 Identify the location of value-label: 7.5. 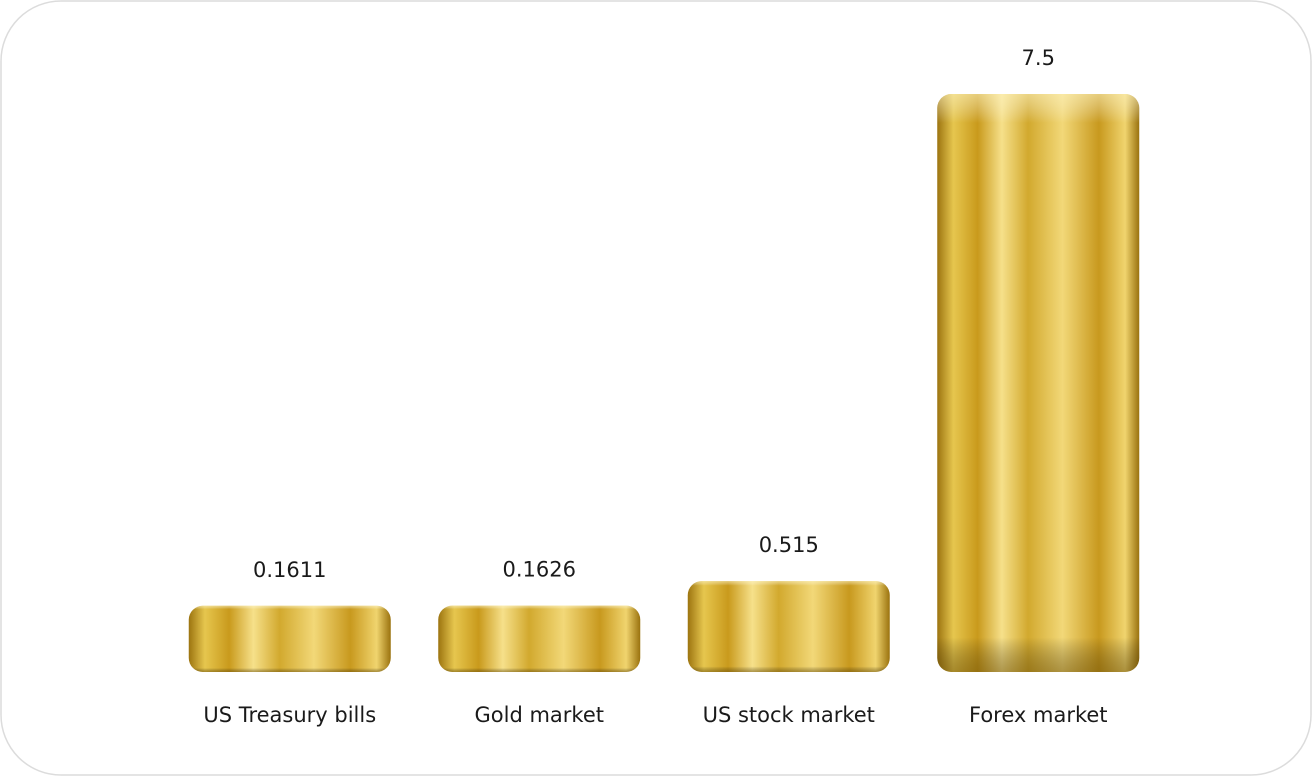
(1038, 58).